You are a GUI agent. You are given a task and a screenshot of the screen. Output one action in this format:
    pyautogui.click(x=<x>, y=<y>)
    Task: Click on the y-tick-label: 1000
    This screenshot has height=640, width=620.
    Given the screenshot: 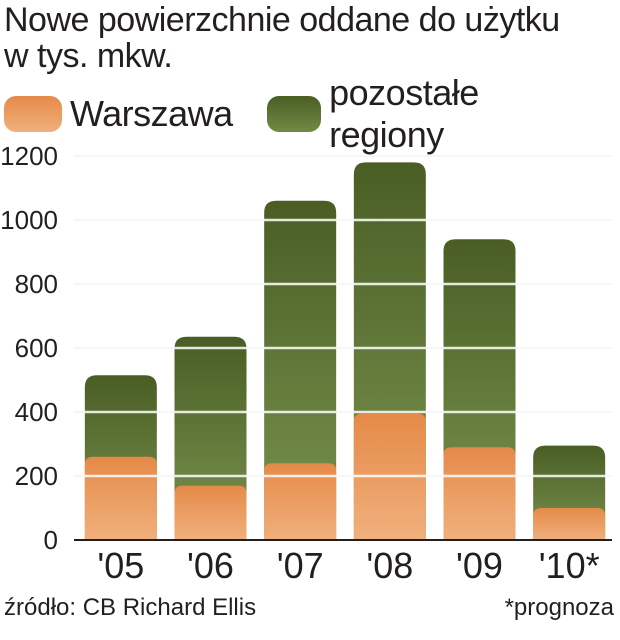 What is the action you would take?
    pyautogui.click(x=29, y=220)
    